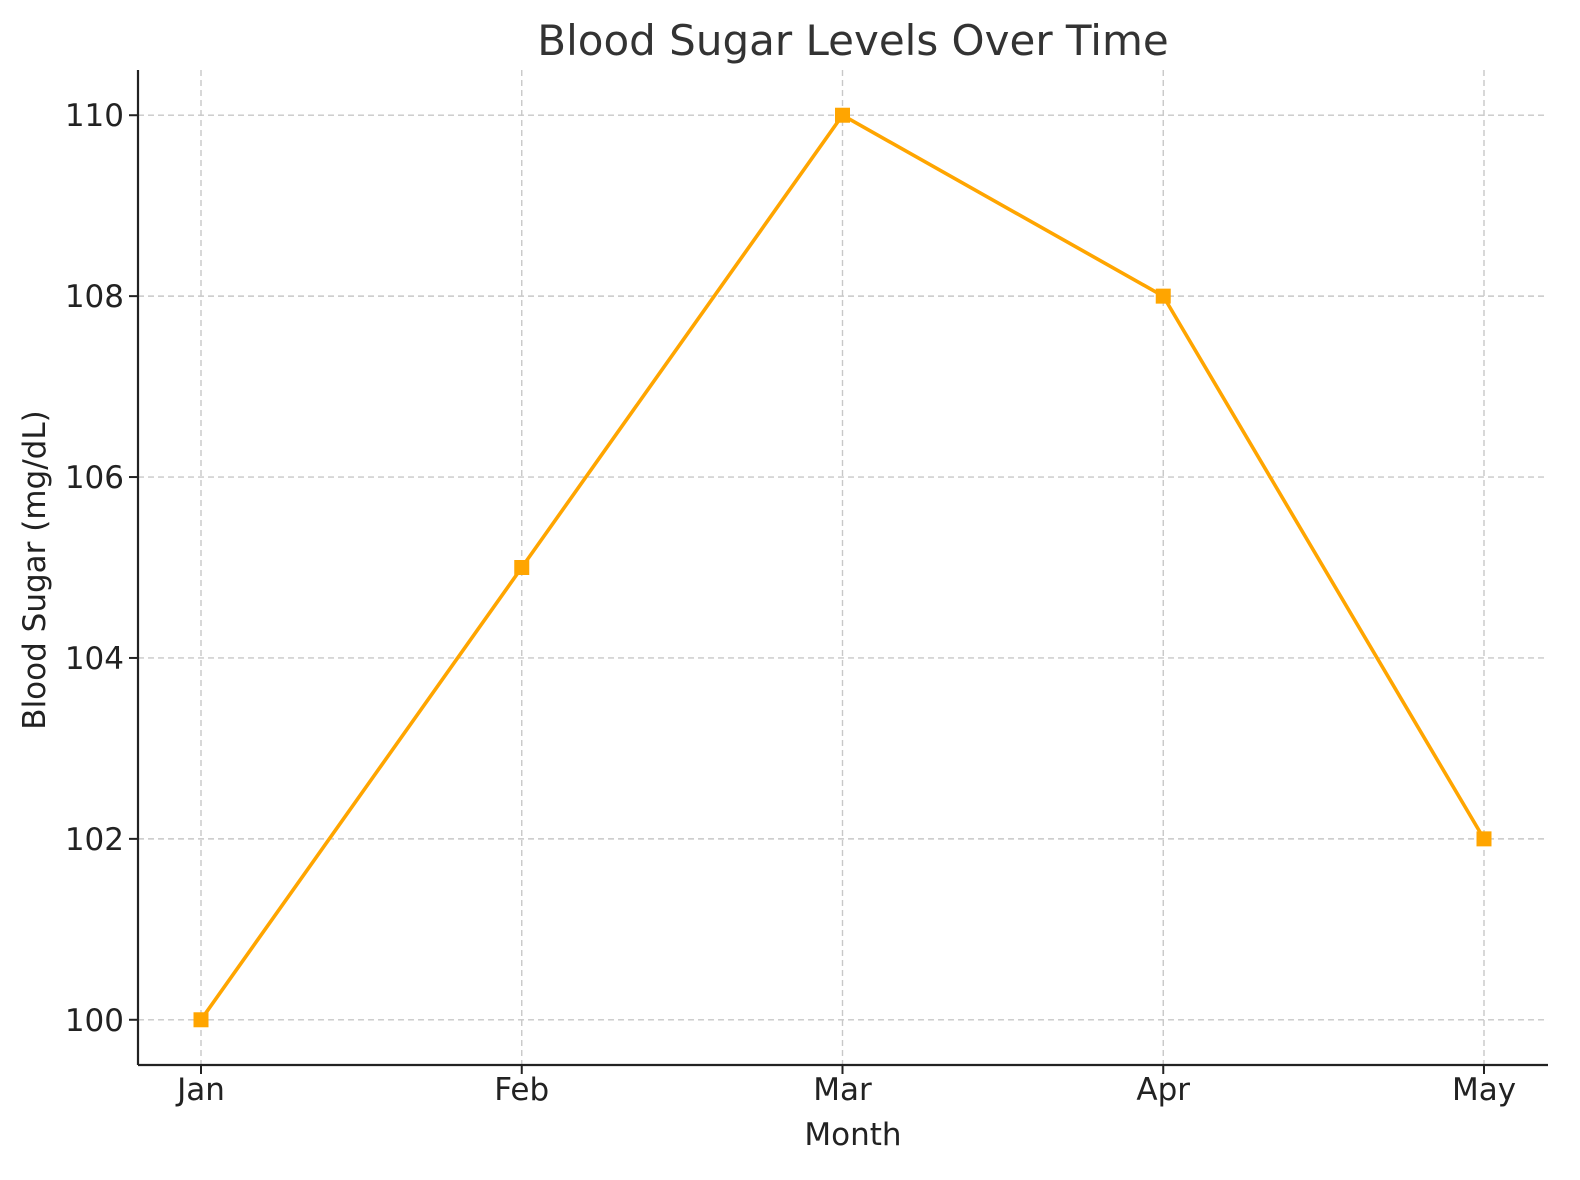 The image size is (1580, 1180). What do you see at coordinates (200, 1090) in the screenshot?
I see `x-tick-label: Jan` at bounding box center [200, 1090].